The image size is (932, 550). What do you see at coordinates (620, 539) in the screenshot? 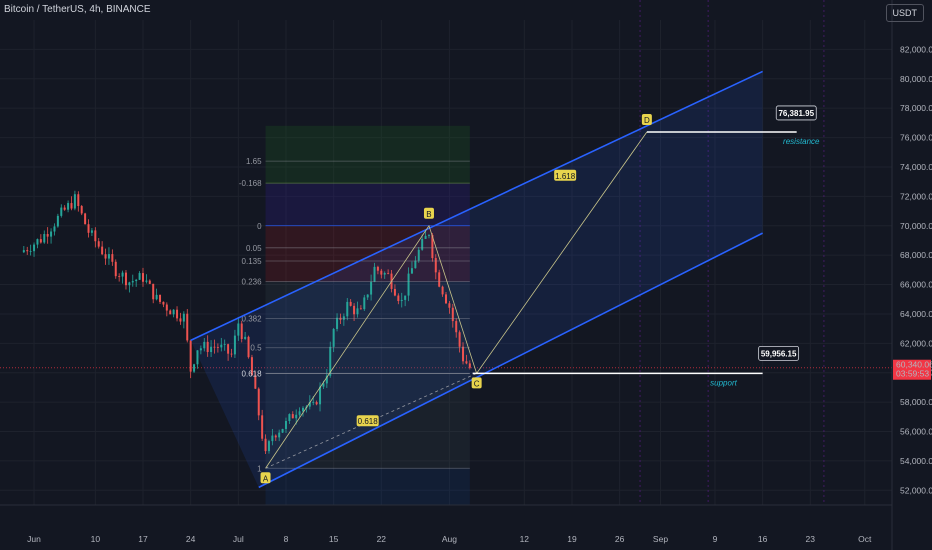
I see `x-tick-label: 26` at bounding box center [620, 539].